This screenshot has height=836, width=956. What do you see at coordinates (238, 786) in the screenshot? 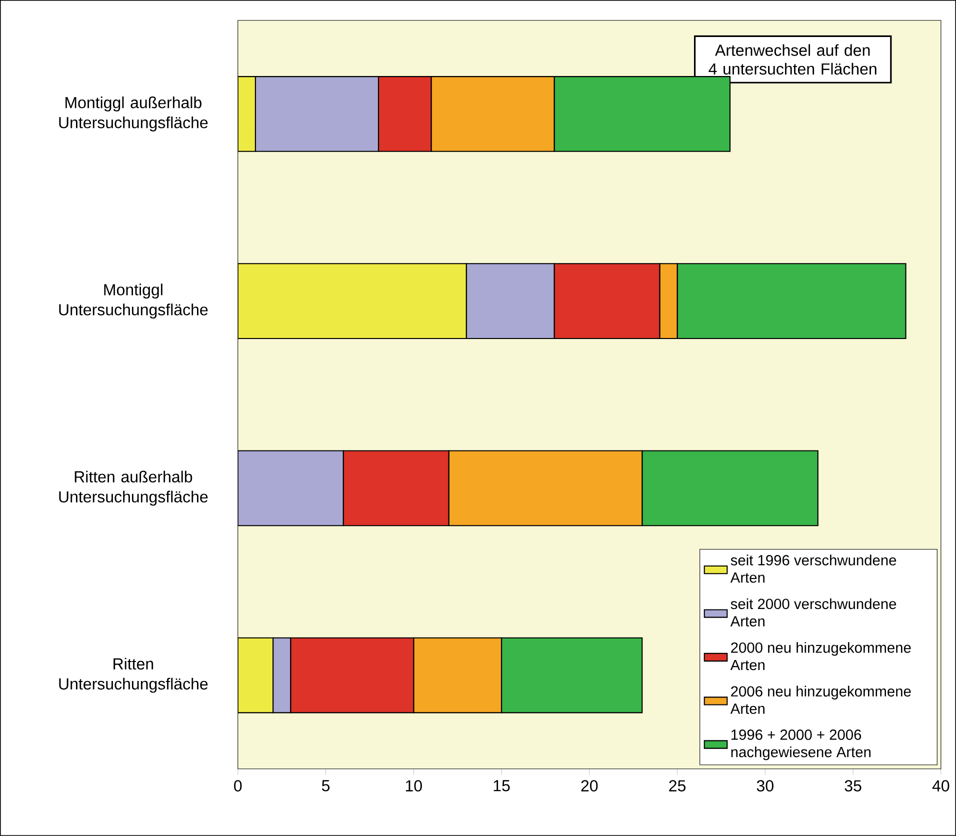
I see `x-tick-label: 0` at bounding box center [238, 786].